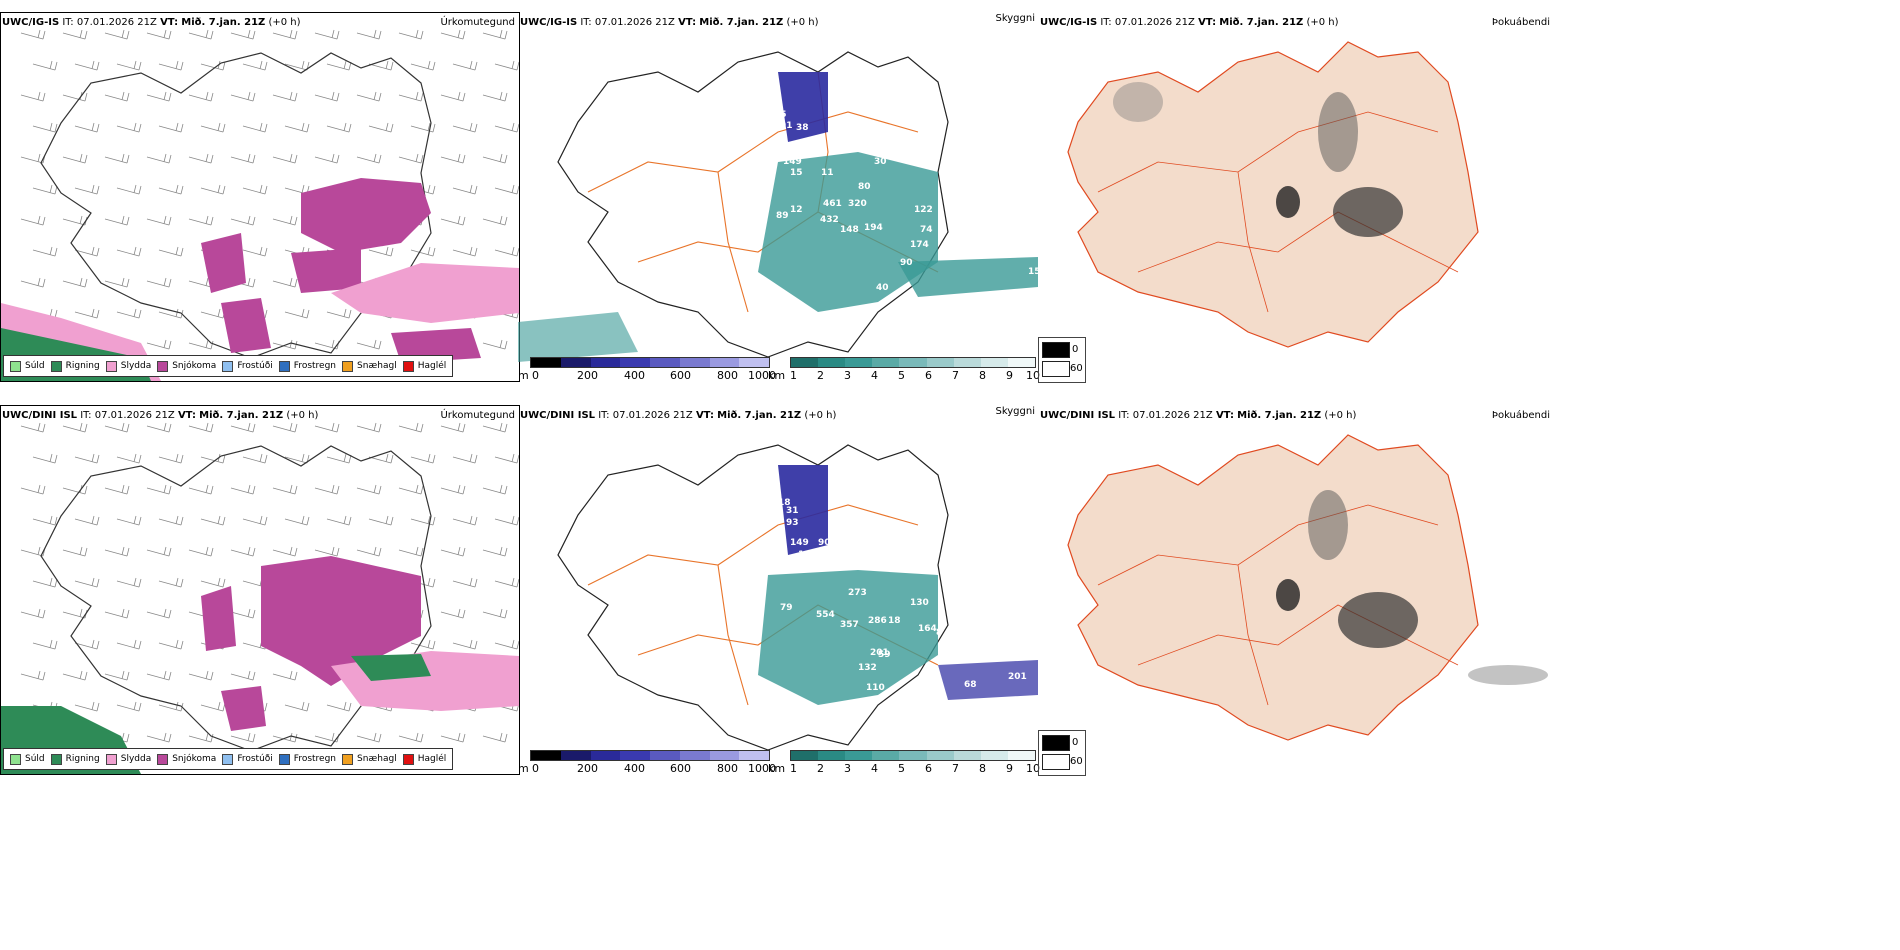 The height and width of the screenshot is (950, 1900). I want to click on legend-label: Snjókoma, so click(194, 366).